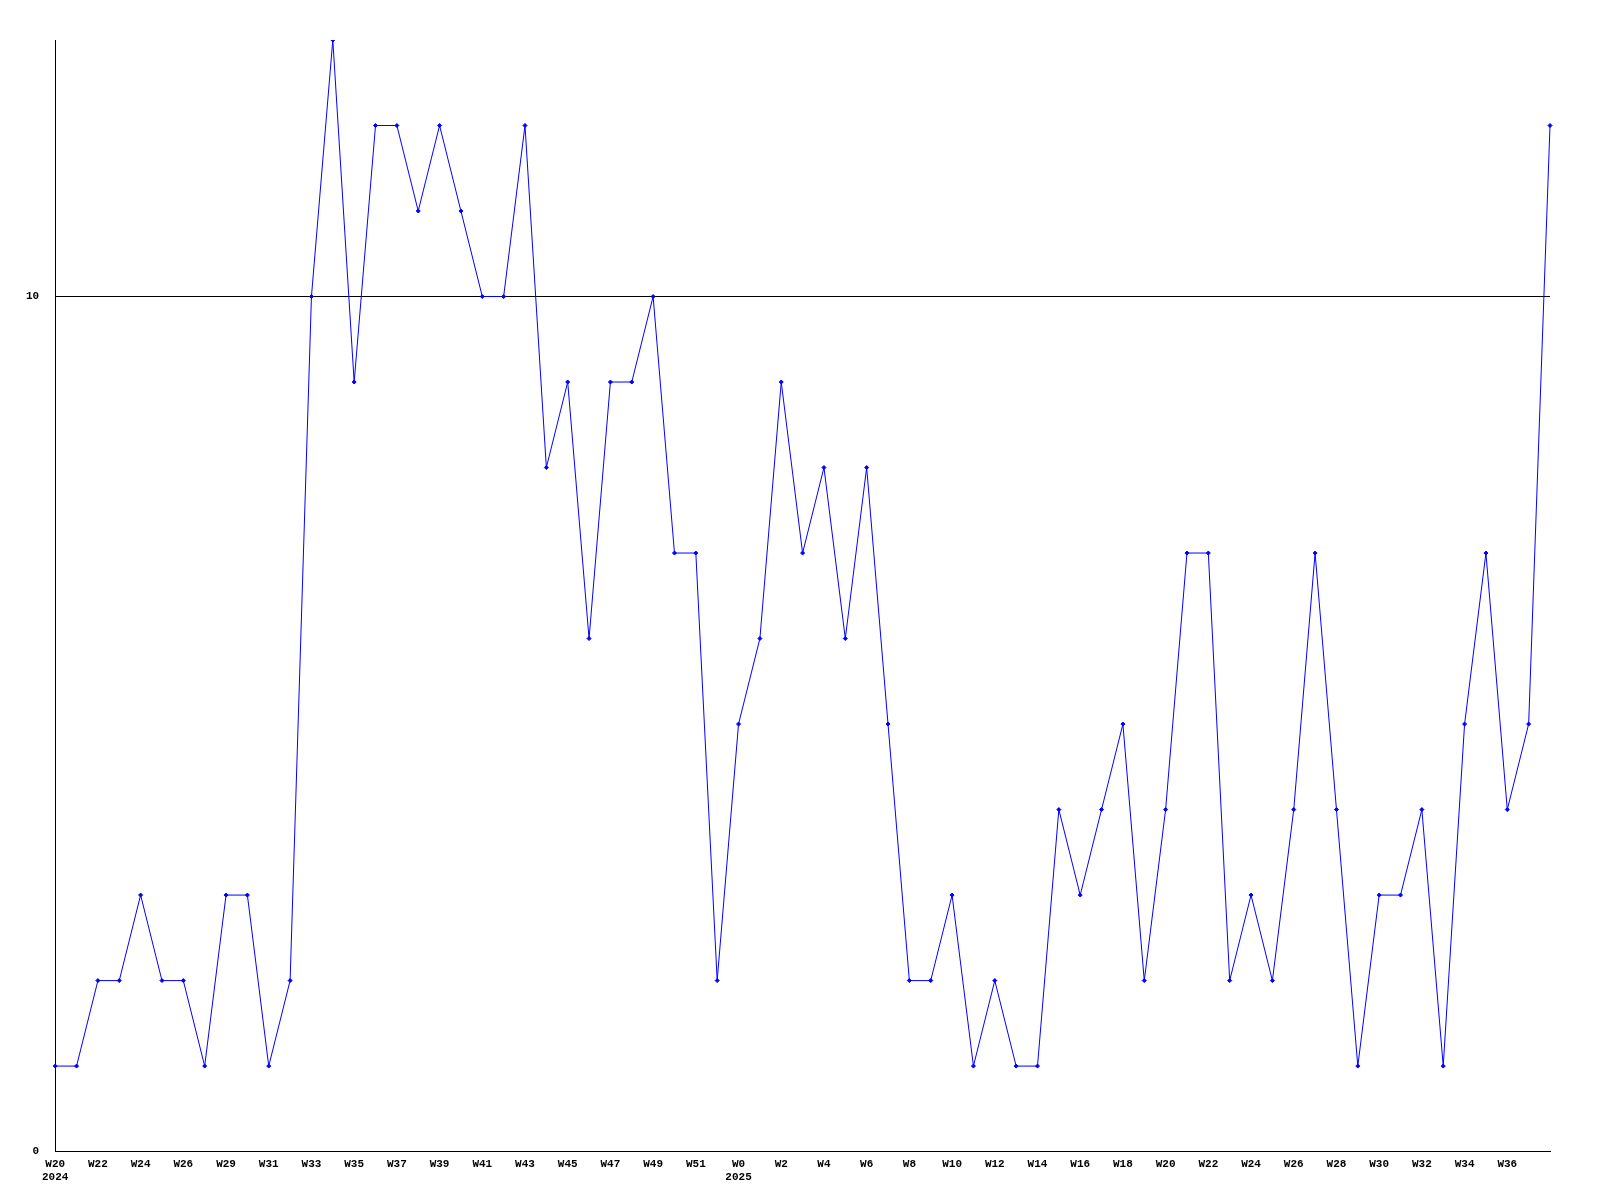 The image size is (1600, 1200). What do you see at coordinates (482, 1163) in the screenshot?
I see `x-tick-label: W41` at bounding box center [482, 1163].